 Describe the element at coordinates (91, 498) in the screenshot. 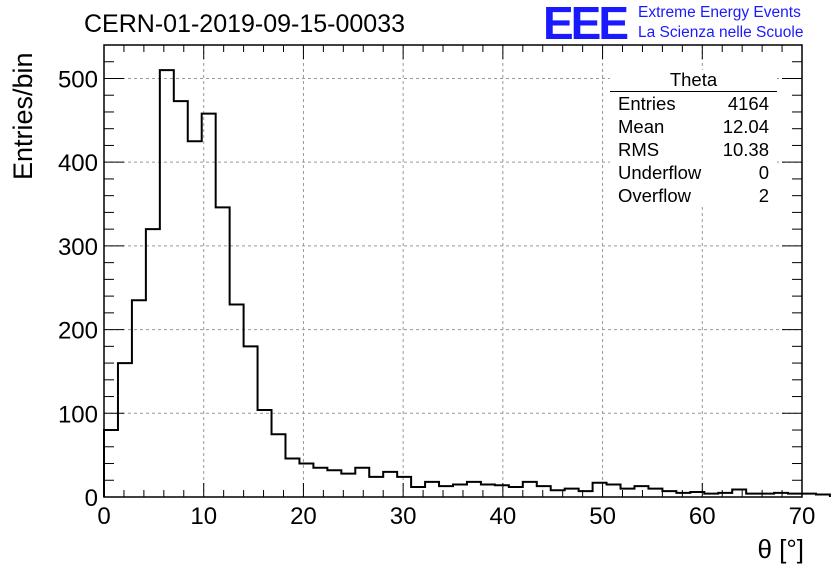

I see `y-tick-label: 0` at that location.